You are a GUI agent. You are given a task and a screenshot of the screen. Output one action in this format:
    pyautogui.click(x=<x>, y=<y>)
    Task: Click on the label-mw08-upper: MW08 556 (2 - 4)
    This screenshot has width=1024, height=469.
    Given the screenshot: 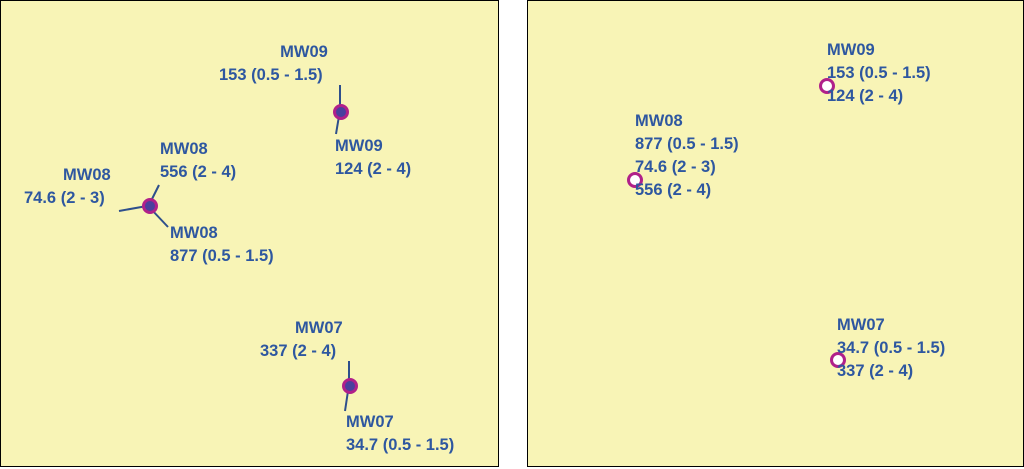 What is the action you would take?
    pyautogui.click(x=198, y=161)
    